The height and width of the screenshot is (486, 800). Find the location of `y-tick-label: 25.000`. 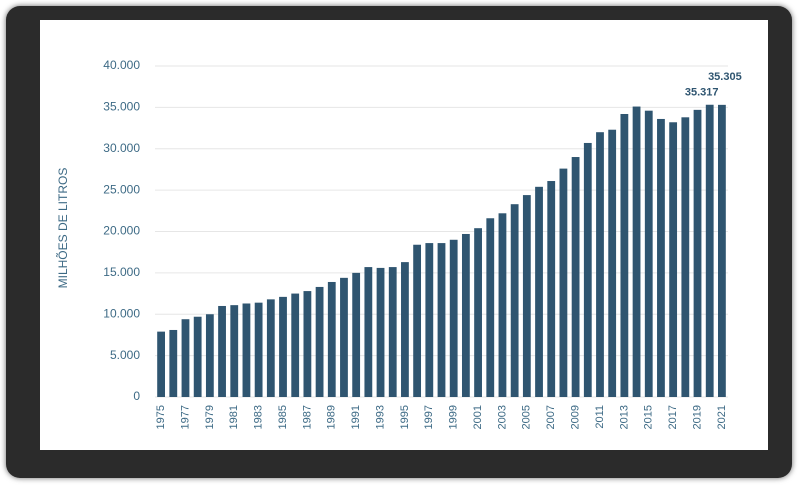

y-tick-label: 25.000 is located at coordinates (121, 189).